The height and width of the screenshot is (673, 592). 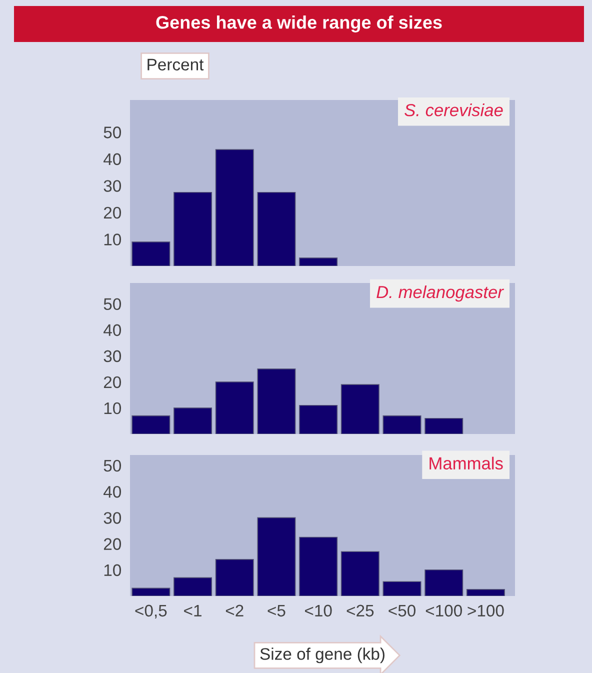 What do you see at coordinates (235, 610) in the screenshot?
I see `x-tick-label: <2` at bounding box center [235, 610].